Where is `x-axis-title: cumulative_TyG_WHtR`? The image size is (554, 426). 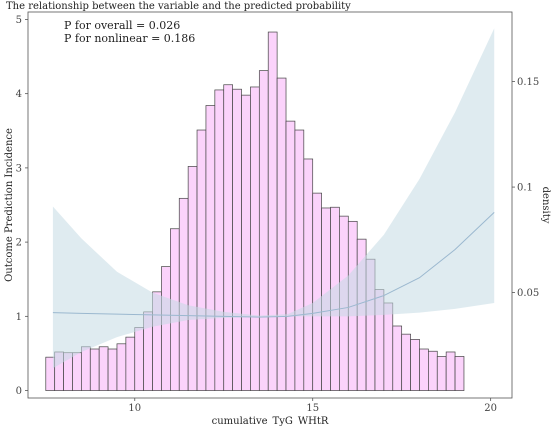 x-axis-title: cumulative_TyG_WHtR is located at coordinates (270, 421).